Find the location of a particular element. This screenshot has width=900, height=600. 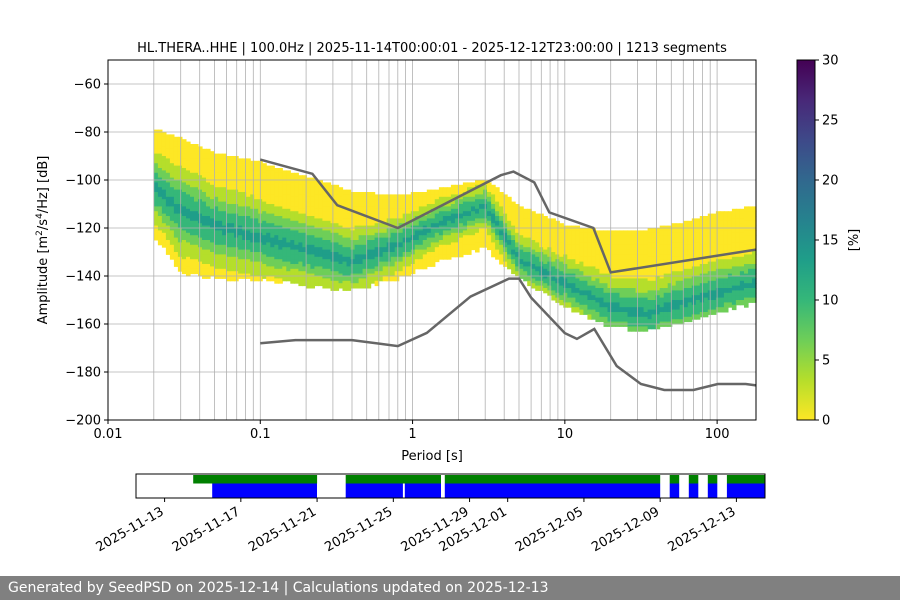

availability-segment-blue is located at coordinates (374, 490).